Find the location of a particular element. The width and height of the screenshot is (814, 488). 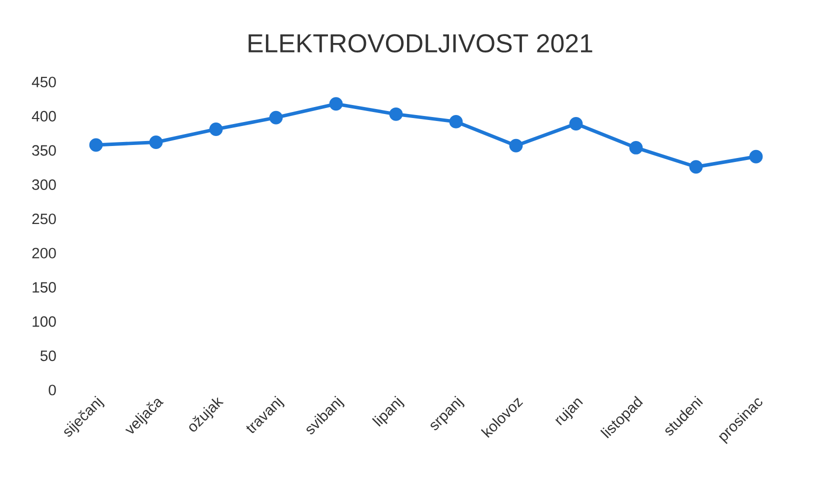

y-tick-label: 200 is located at coordinates (44, 253).